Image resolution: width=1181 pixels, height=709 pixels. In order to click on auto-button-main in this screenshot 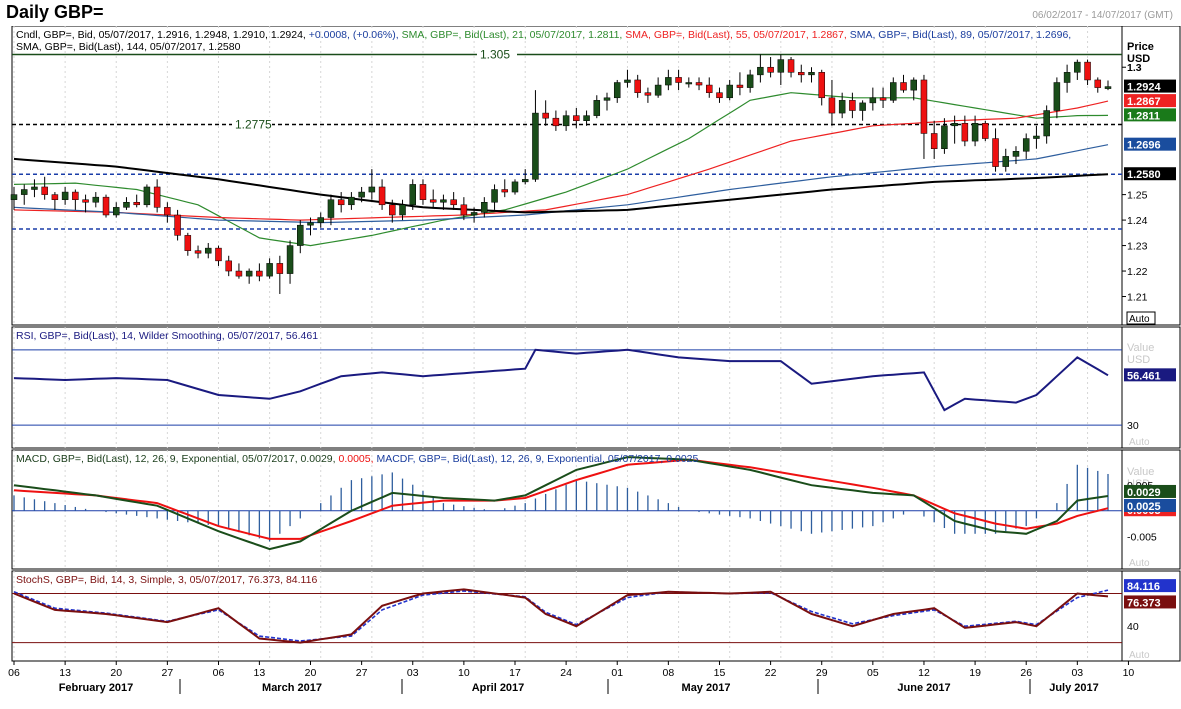, I will do `click(1141, 318)`.